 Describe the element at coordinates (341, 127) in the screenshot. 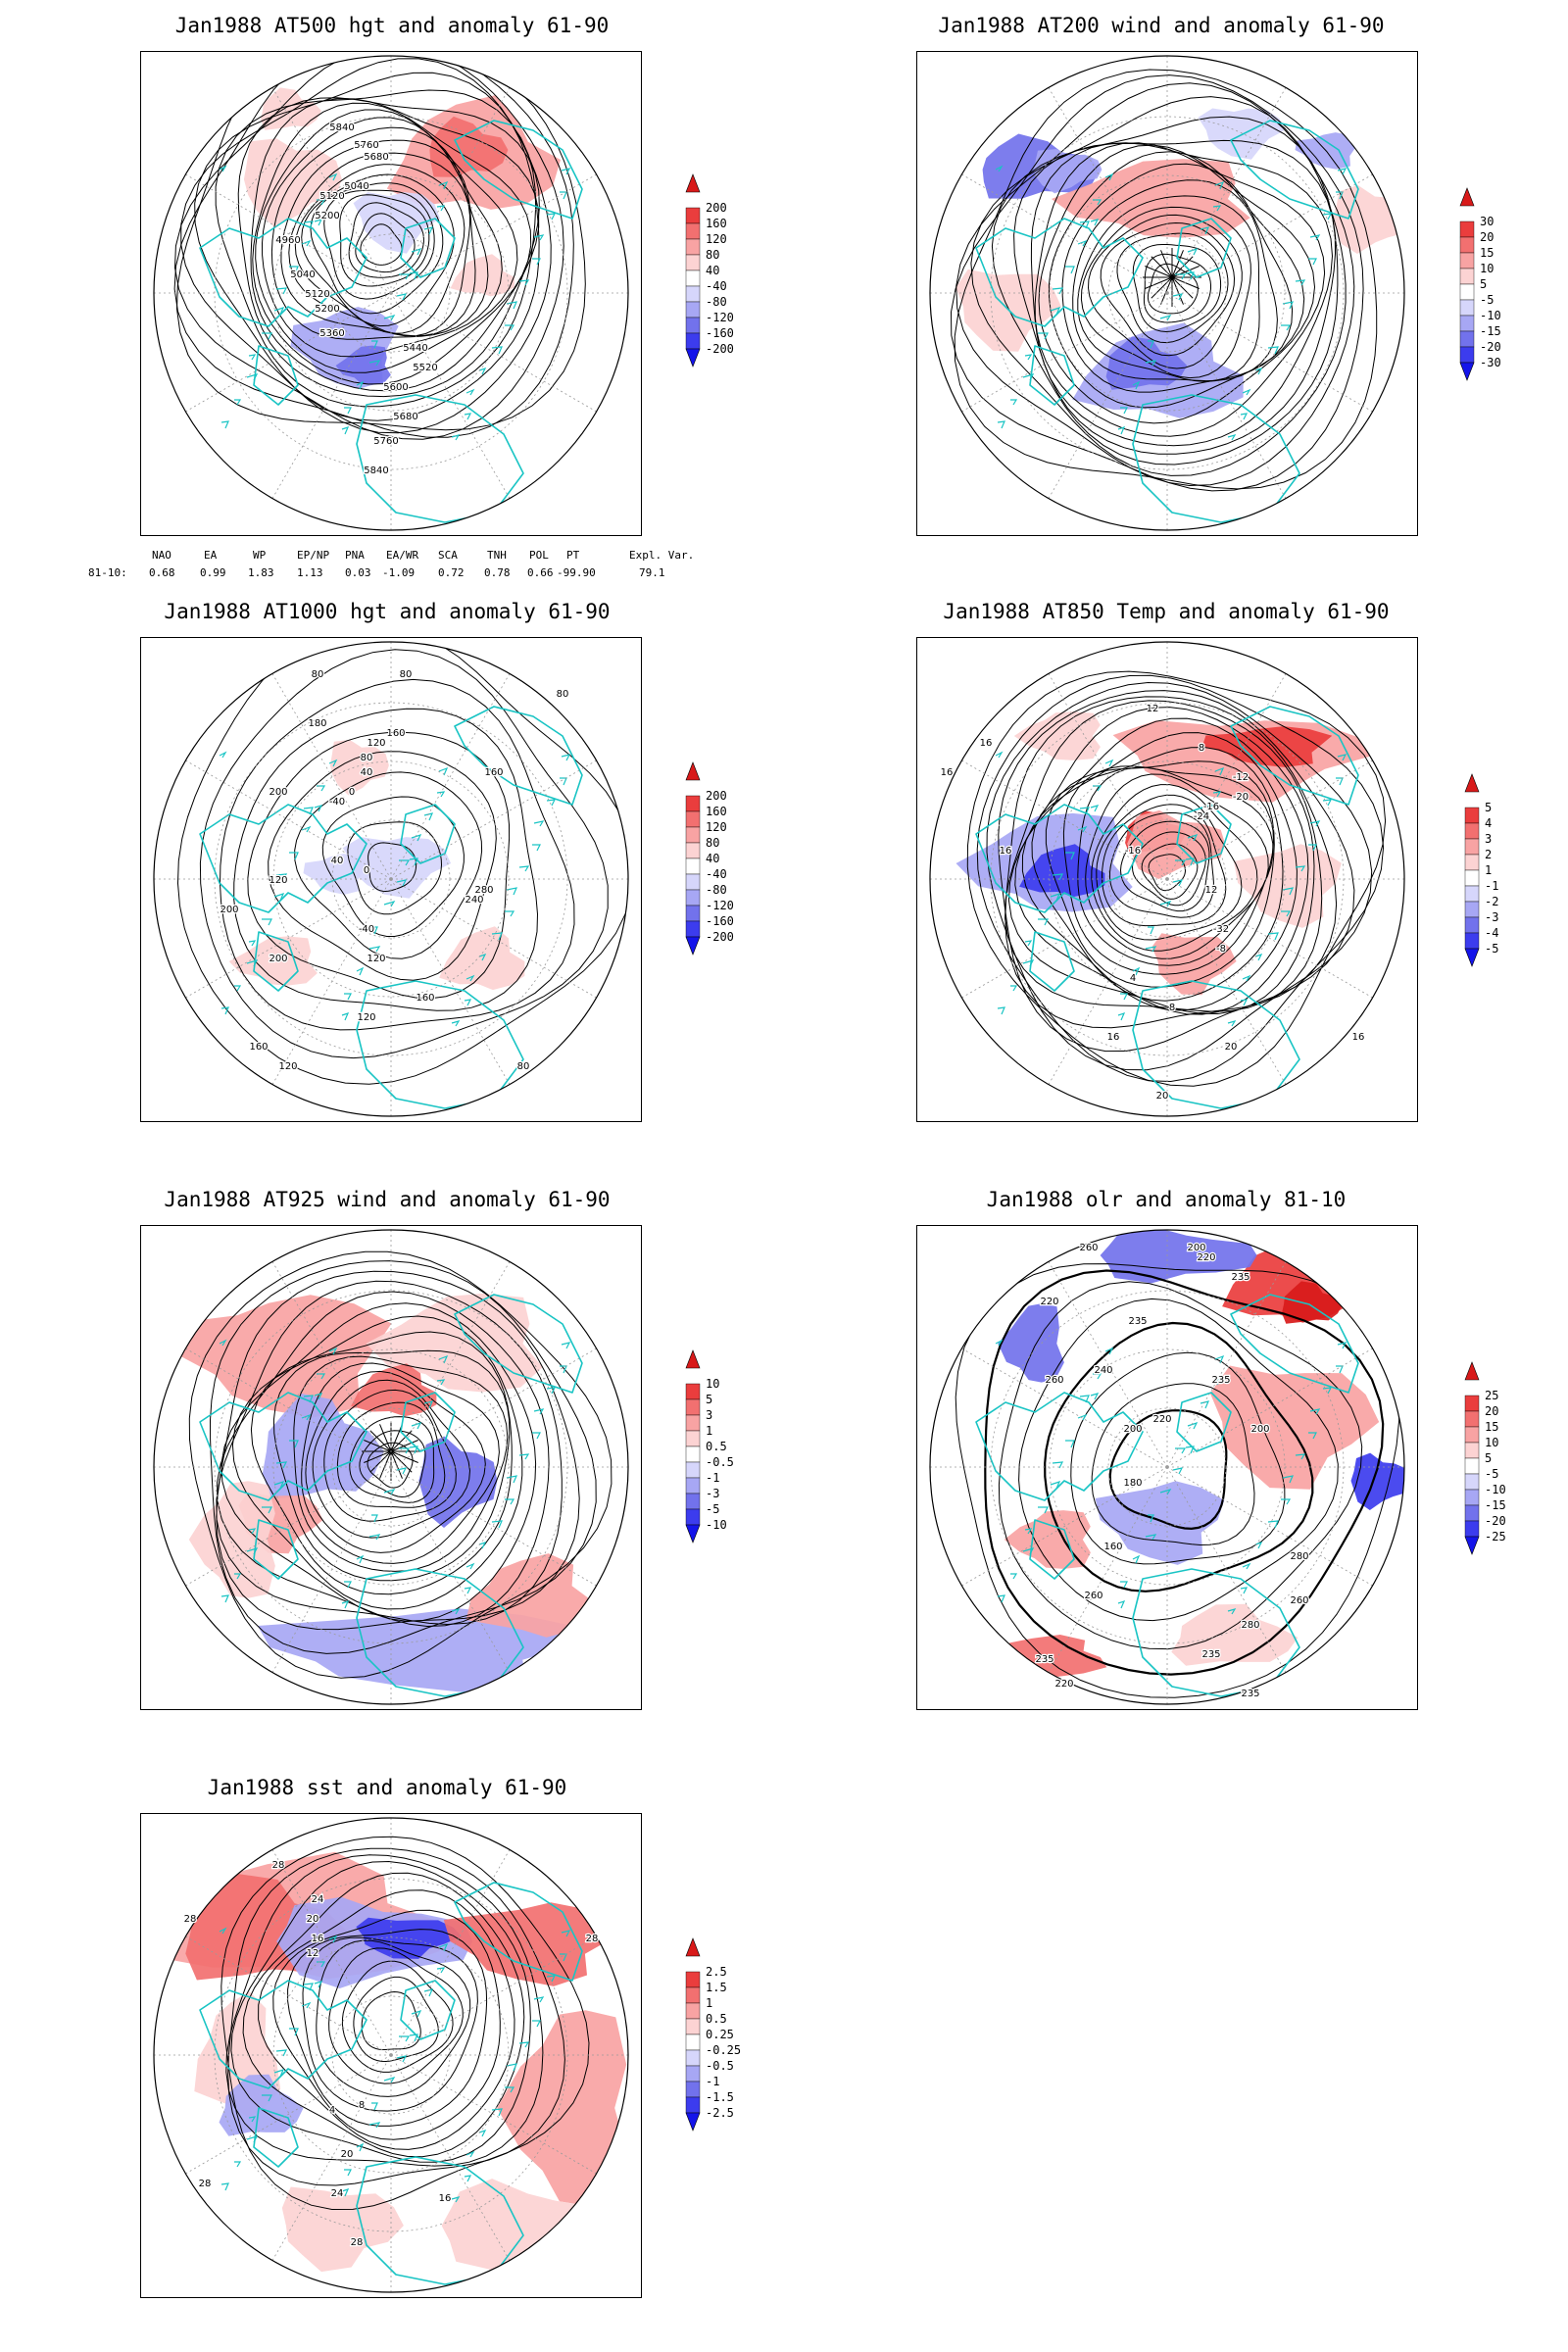

I see `contour-label: 5840` at that location.